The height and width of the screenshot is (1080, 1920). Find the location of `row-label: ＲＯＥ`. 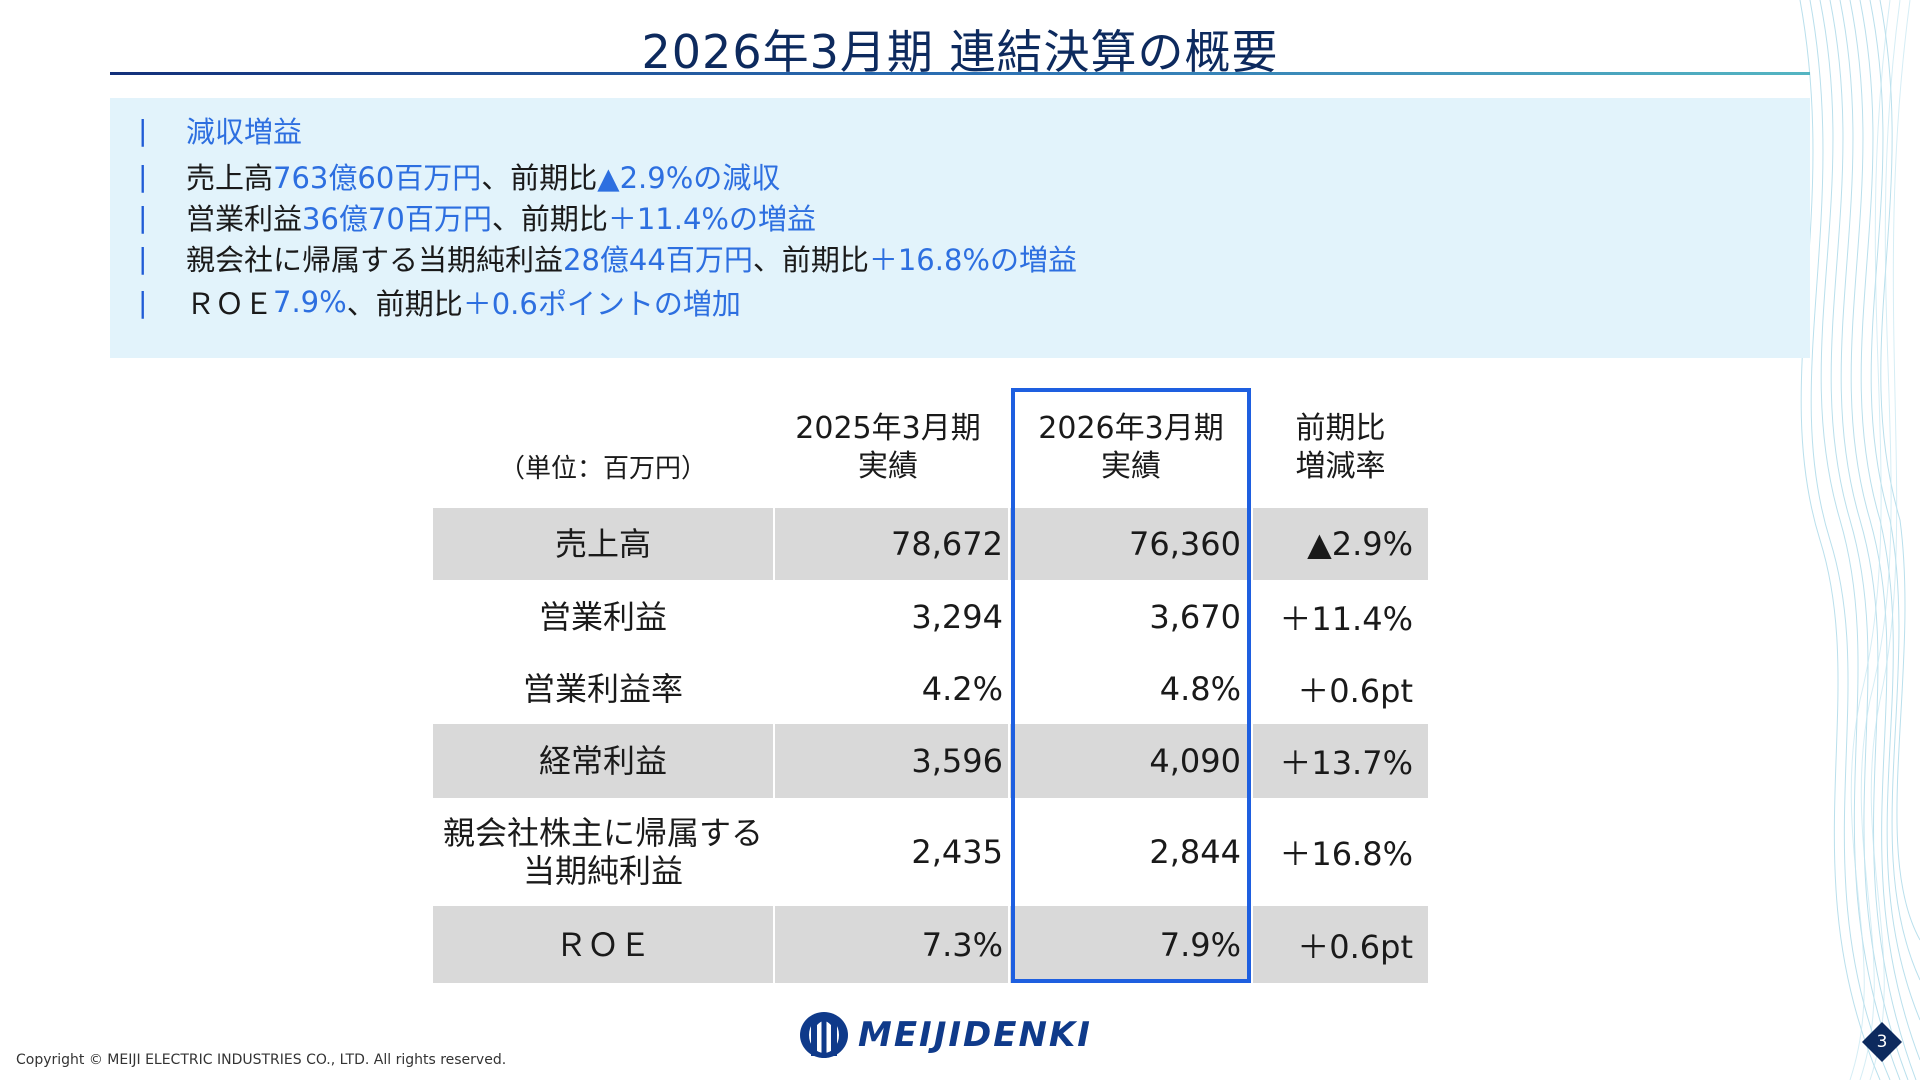

row-label: ＲＯＥ is located at coordinates (602, 944).